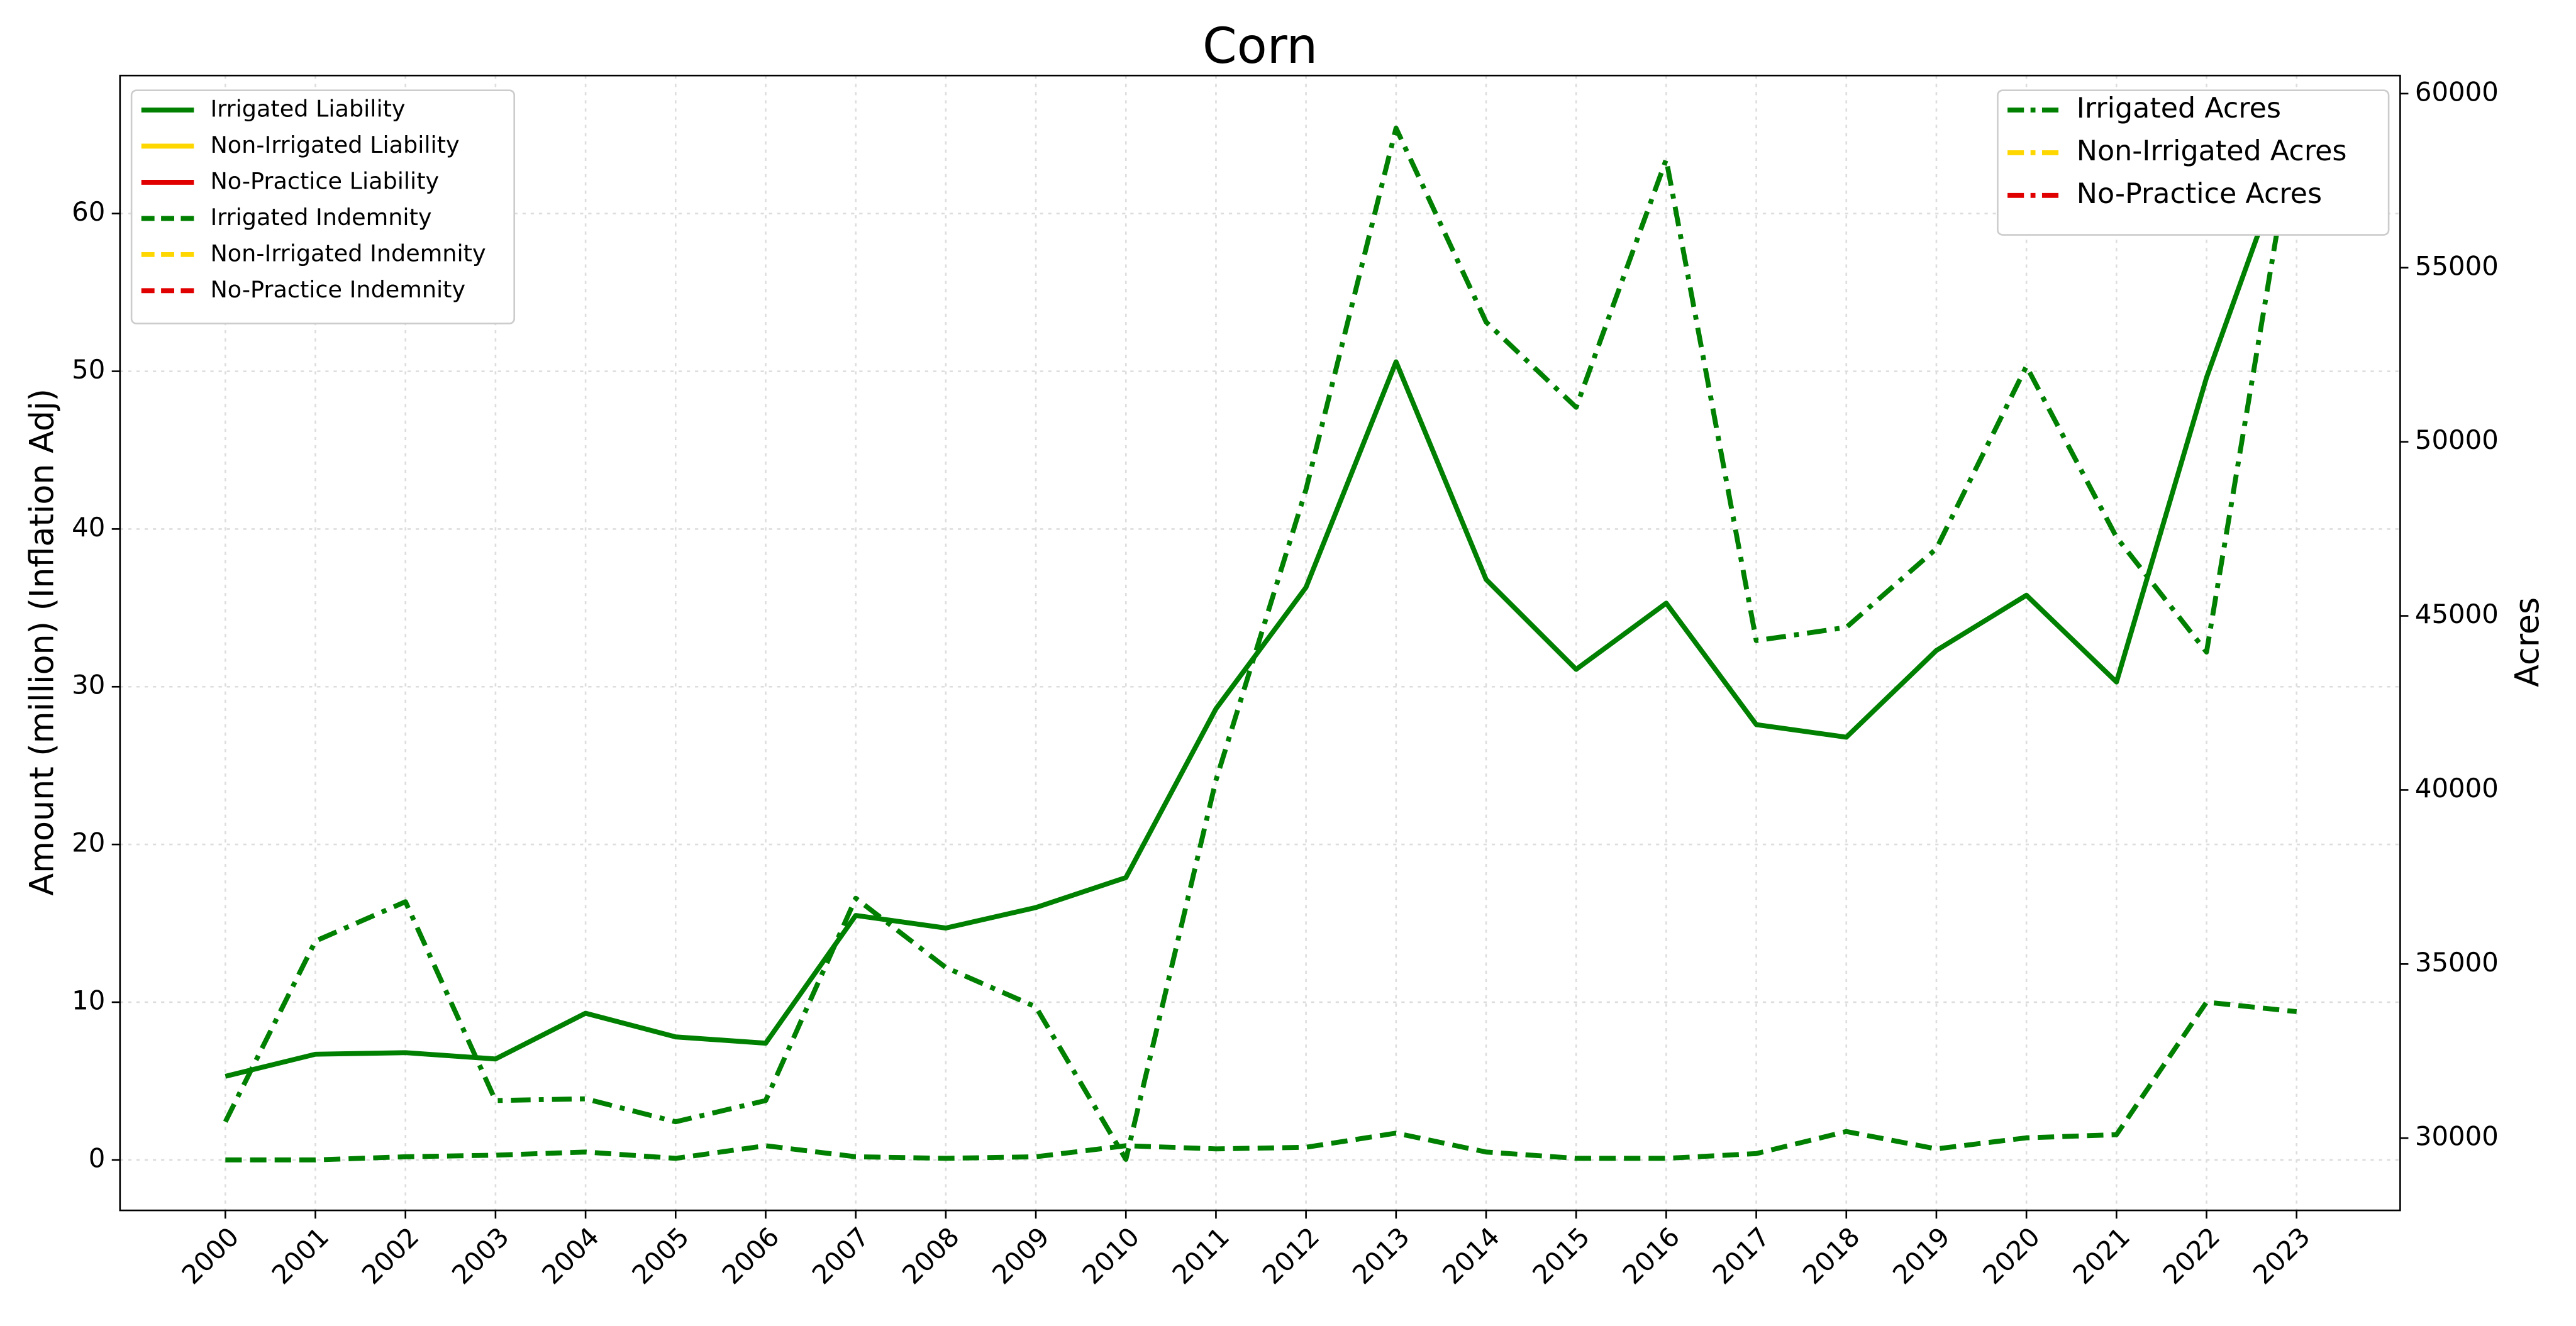 This screenshot has width=2576, height=1326. Describe the element at coordinates (1650, 1255) in the screenshot. I see `x-tick-label: 2016` at that location.